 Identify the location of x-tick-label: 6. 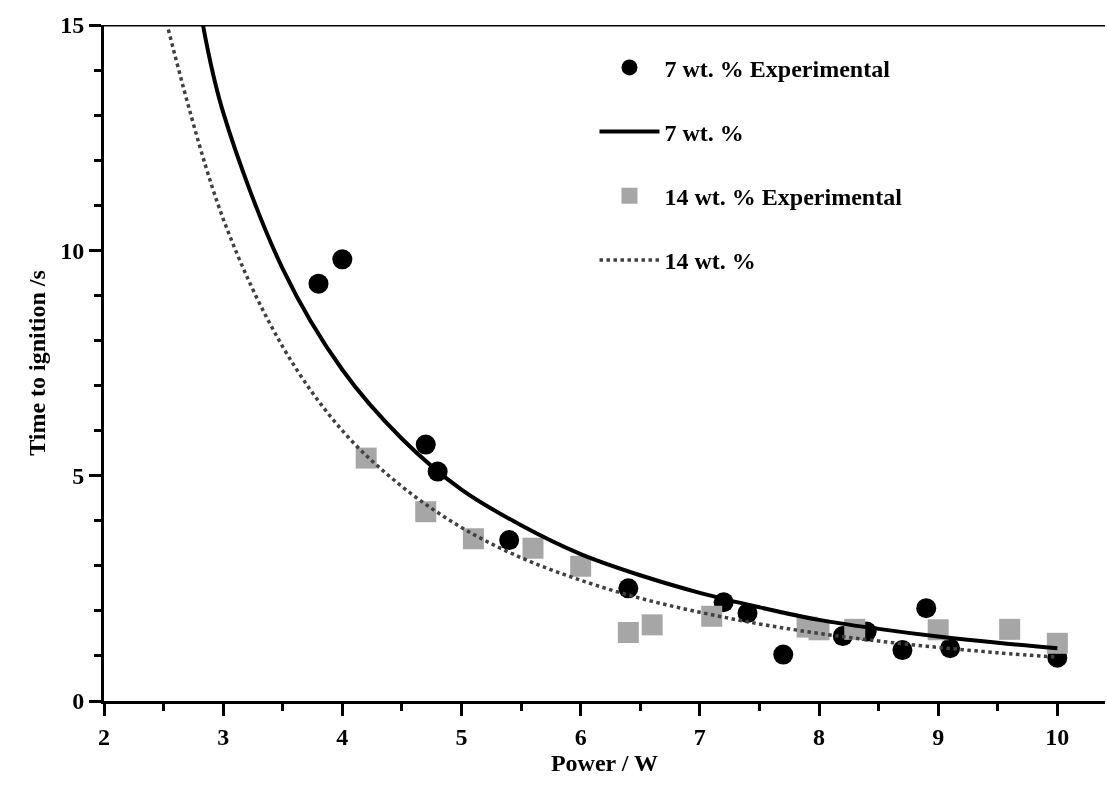
(580, 736).